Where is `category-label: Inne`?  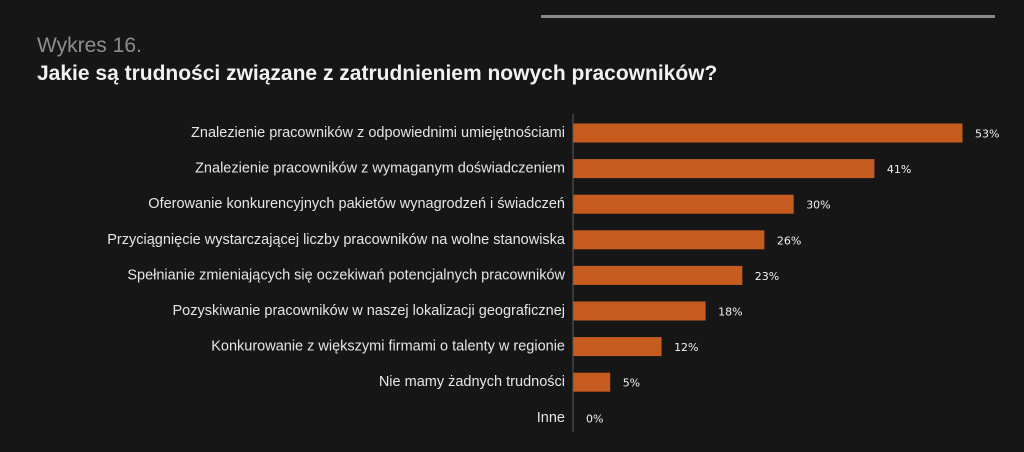
category-label: Inne is located at coordinates (551, 418).